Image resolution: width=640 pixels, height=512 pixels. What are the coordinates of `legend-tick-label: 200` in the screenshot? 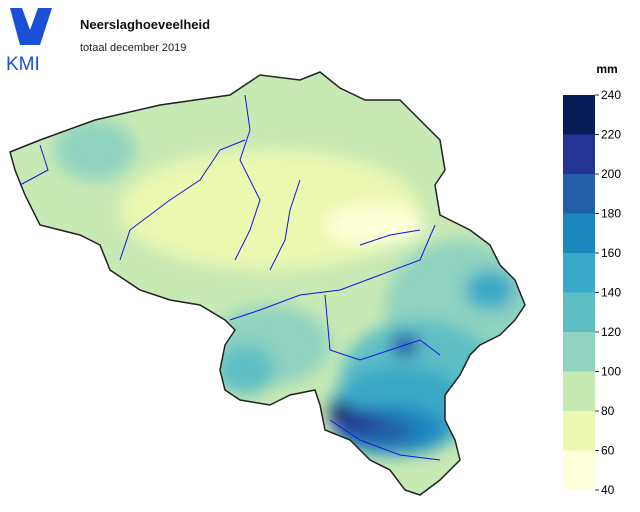 It's located at (611, 174).